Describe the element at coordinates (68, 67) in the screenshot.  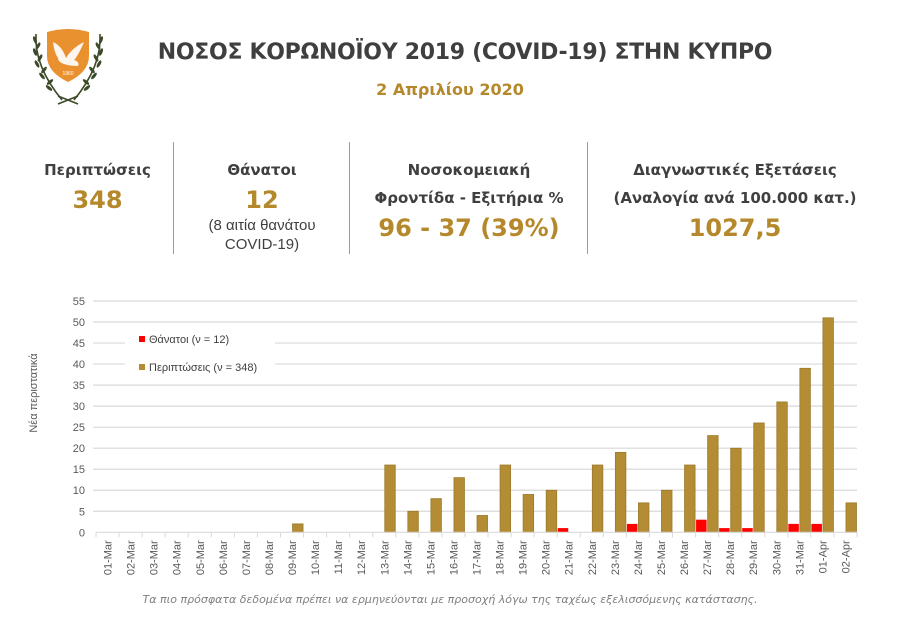
I see `cyprus-coat-of-arms-icon: 1960` at that location.